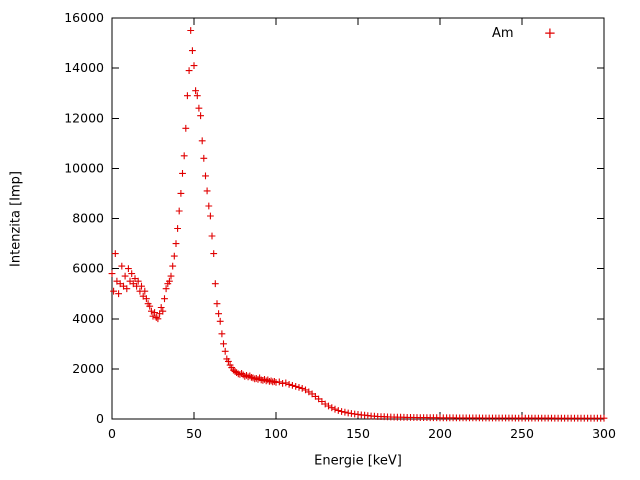  I want to click on y-tick-label: 2000, so click(88, 368).